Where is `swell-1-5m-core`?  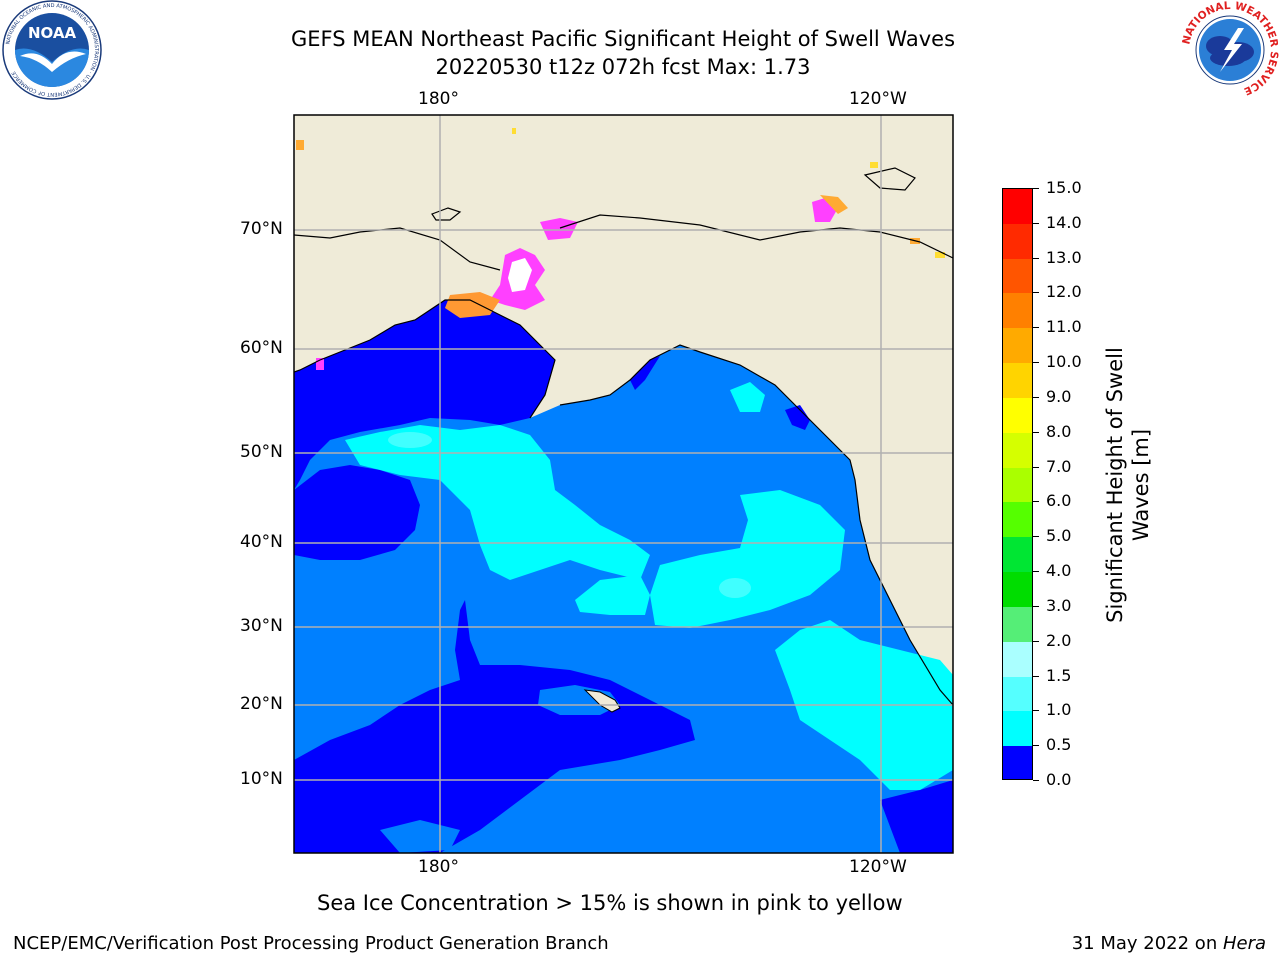 swell-1-5m-core is located at coordinates (735, 588).